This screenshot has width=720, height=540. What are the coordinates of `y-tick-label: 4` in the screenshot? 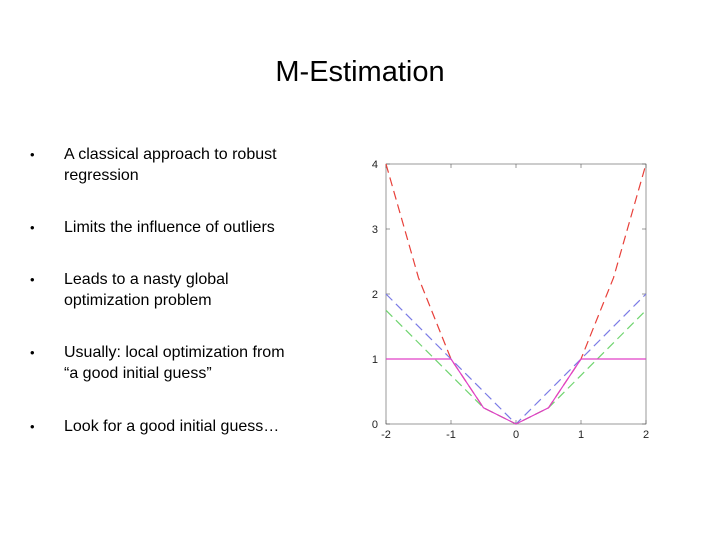 It's located at (375, 165).